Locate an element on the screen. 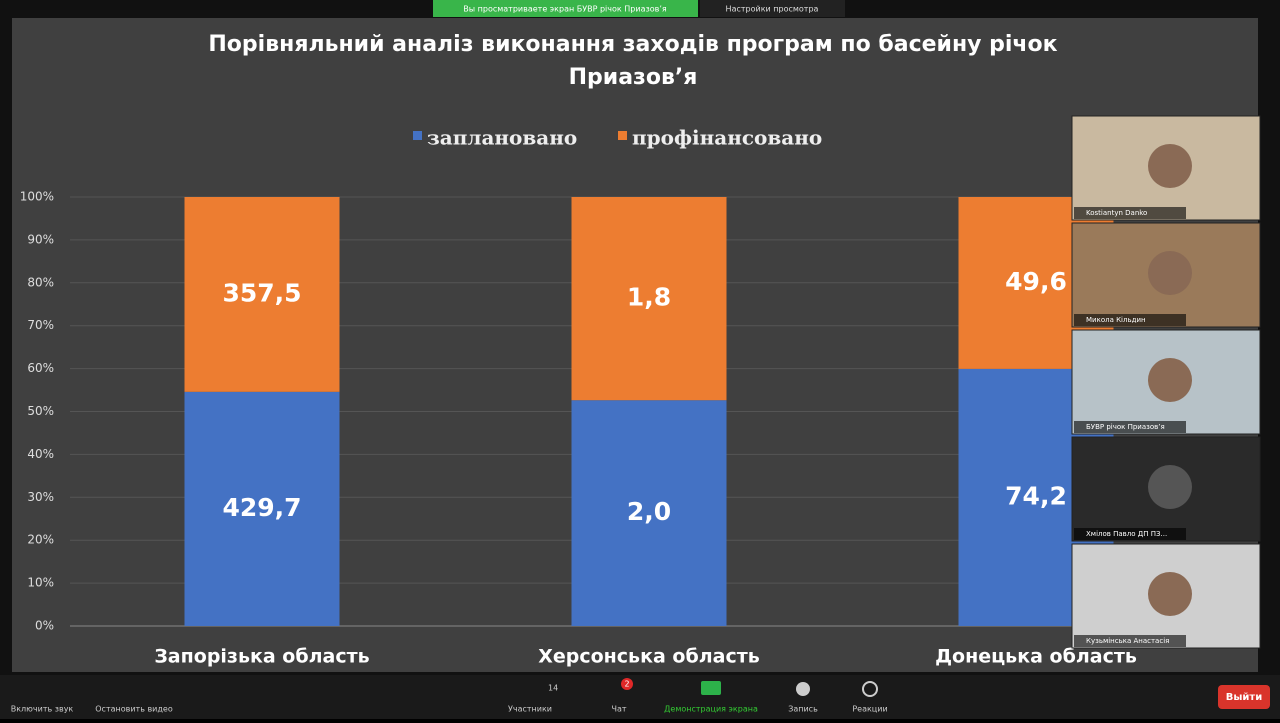 The width and height of the screenshot is (1280, 723). toolbar-bg is located at coordinates (640, 697).